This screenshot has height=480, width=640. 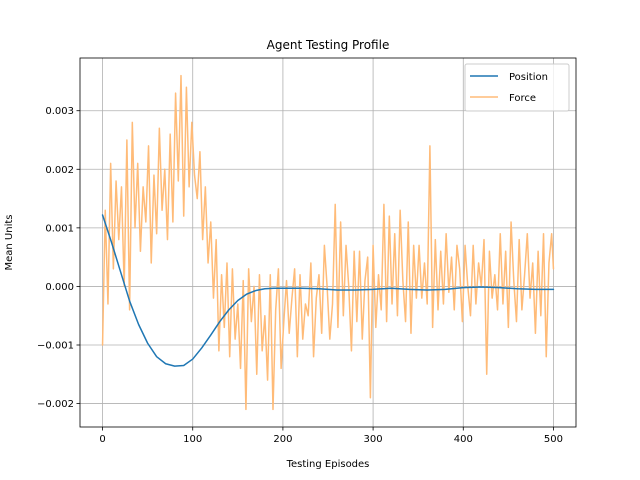 What do you see at coordinates (328, 464) in the screenshot?
I see `x-axis-label: Testing Episodes` at bounding box center [328, 464].